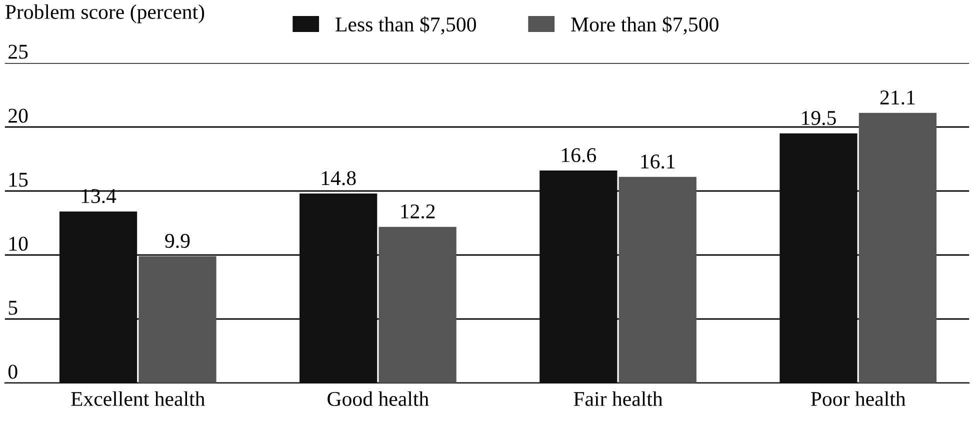  Describe the element at coordinates (819, 118) in the screenshot. I see `data-label: 19.5` at that location.